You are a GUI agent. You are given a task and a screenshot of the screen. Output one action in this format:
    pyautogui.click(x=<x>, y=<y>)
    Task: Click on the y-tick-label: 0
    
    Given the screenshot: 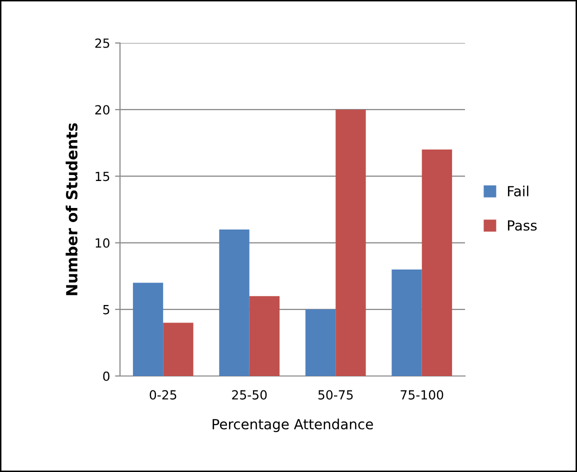 What is the action you would take?
    pyautogui.click(x=106, y=376)
    